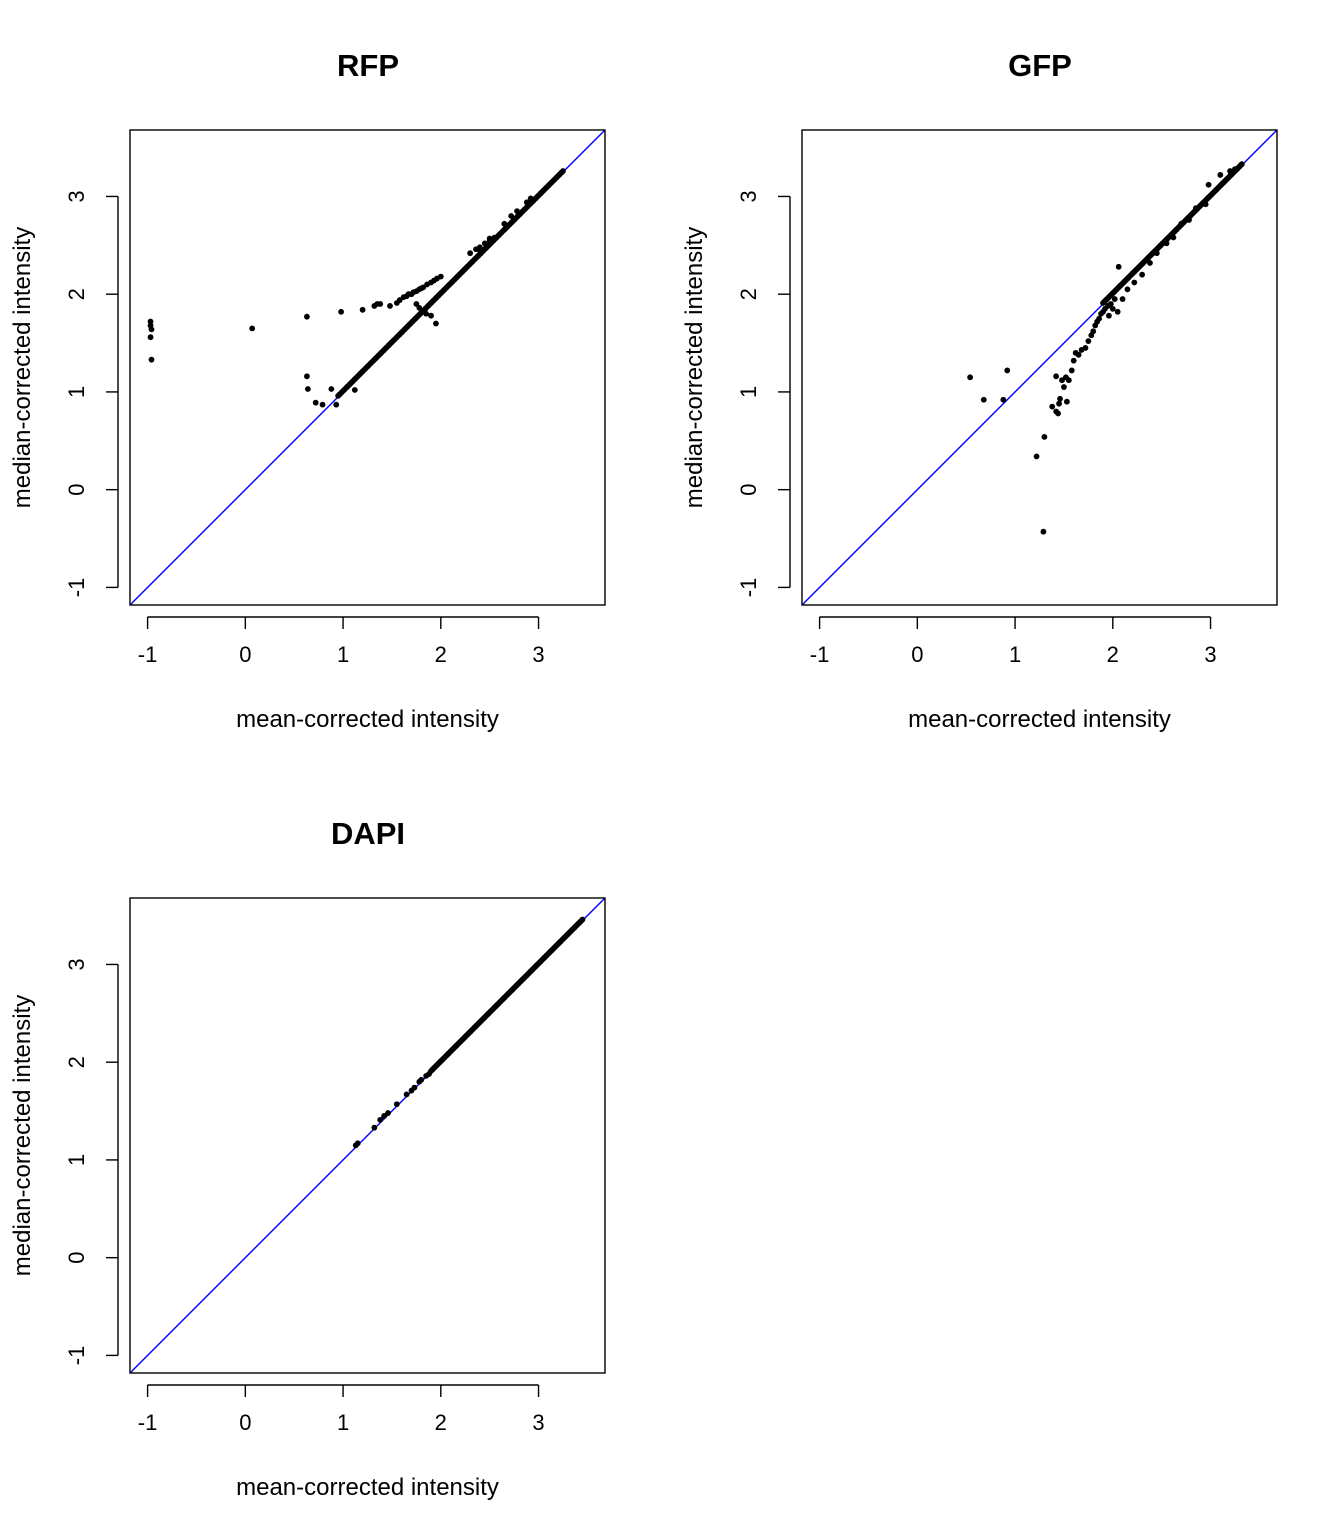 Image resolution: width=1344 pixels, height=1536 pixels. Describe the element at coordinates (748, 196) in the screenshot. I see `y-tick-label: 3` at that location.